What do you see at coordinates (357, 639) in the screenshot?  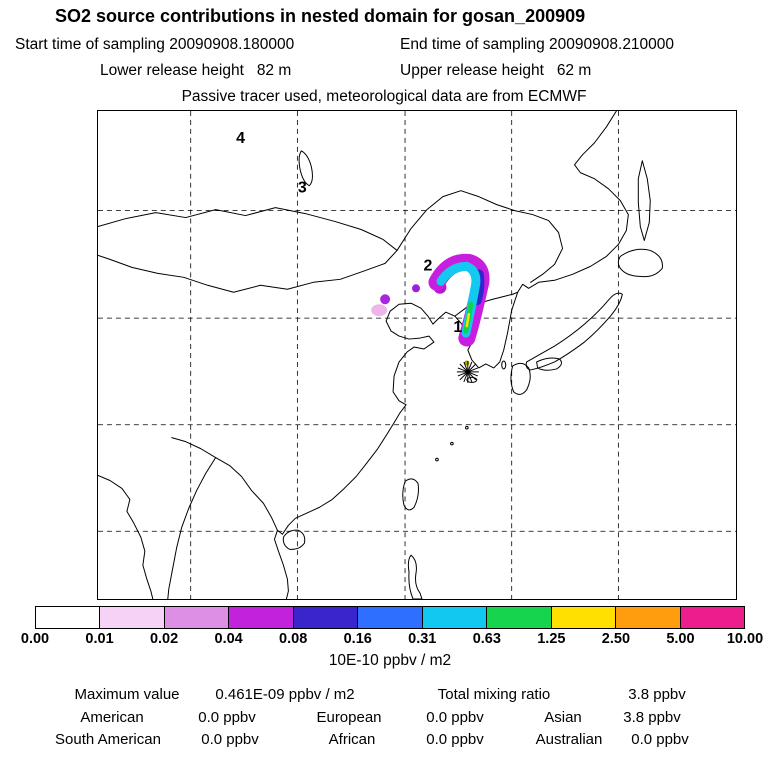 I see `colorbar-tick-5: 0.16` at bounding box center [357, 639].